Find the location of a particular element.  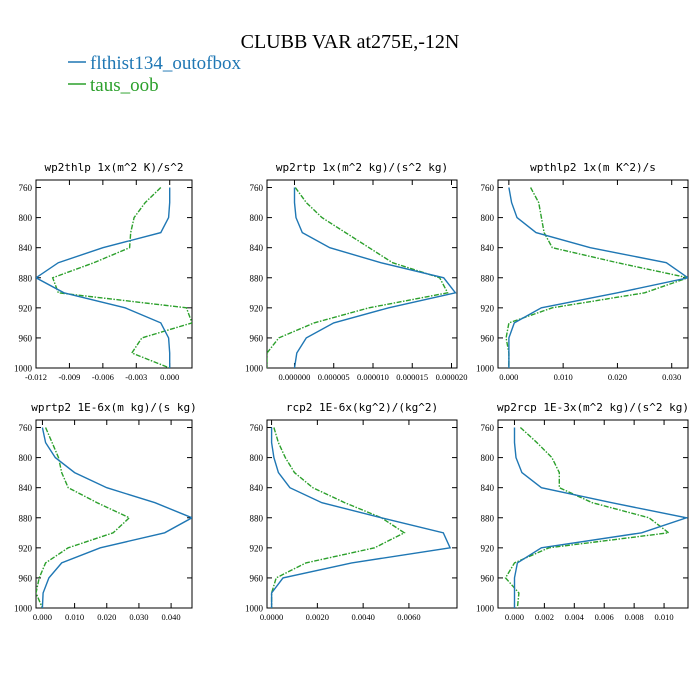

panel-2-frame is located at coordinates (362, 274).